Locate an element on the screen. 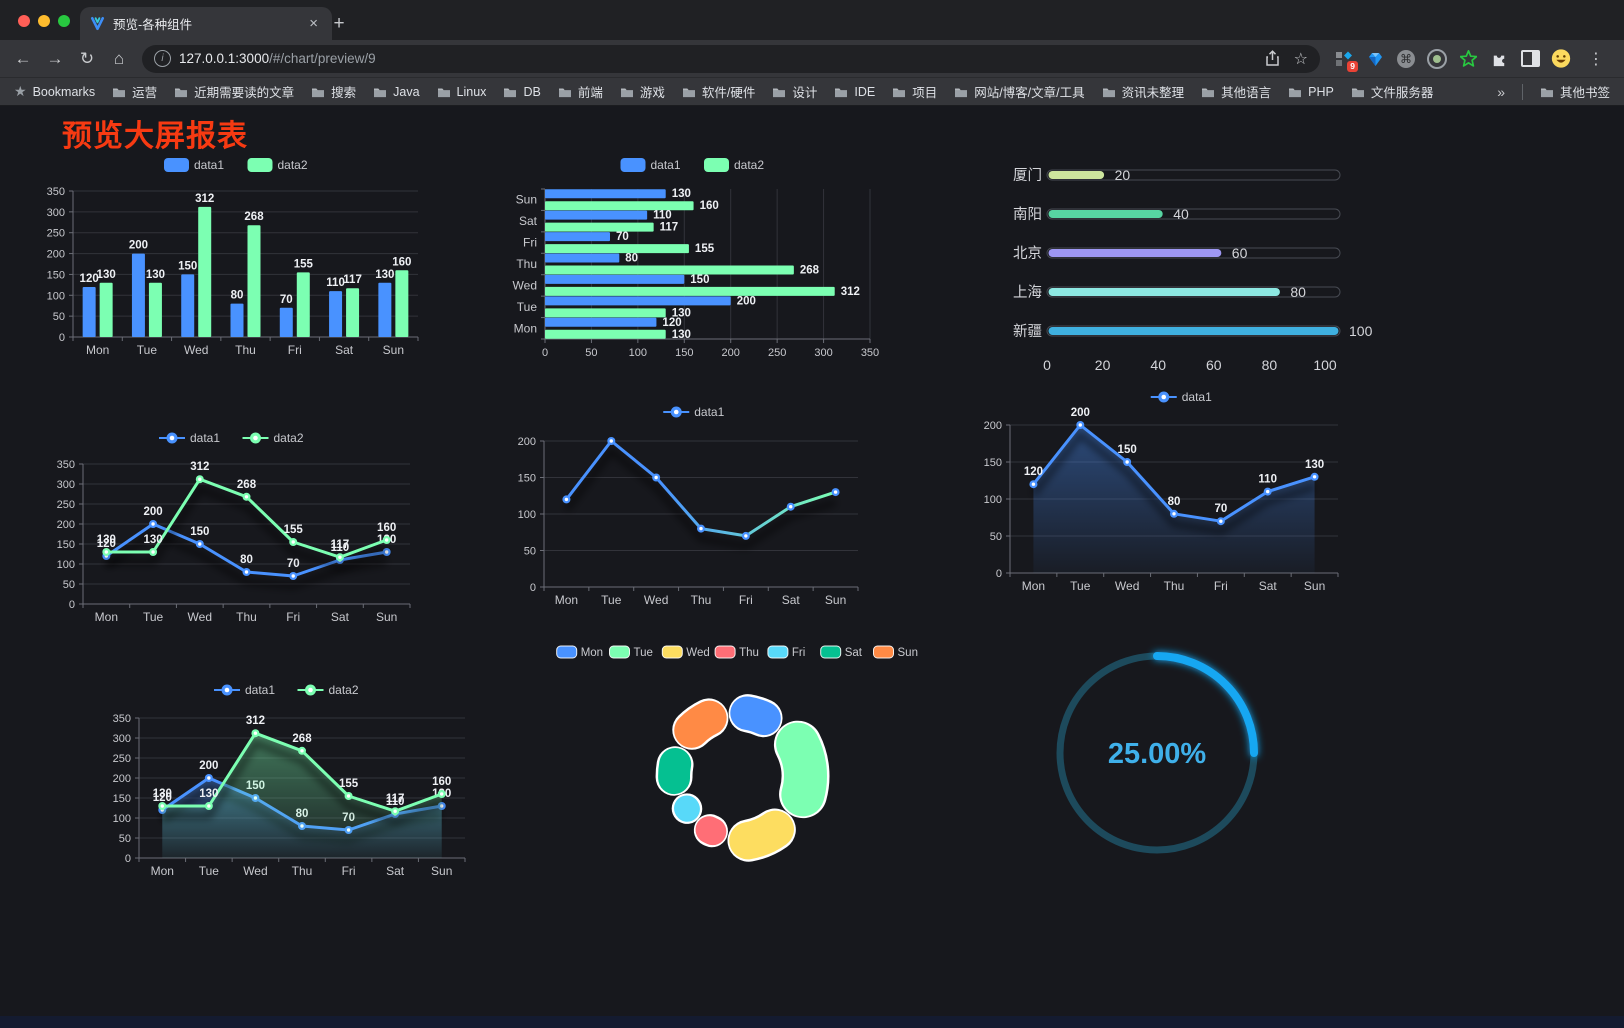  chart-gradient-line-canvas: data1 0 50 100 150 200 Mon Tue Wed Thu Fri Sat Sun is located at coordinates (688, 506).